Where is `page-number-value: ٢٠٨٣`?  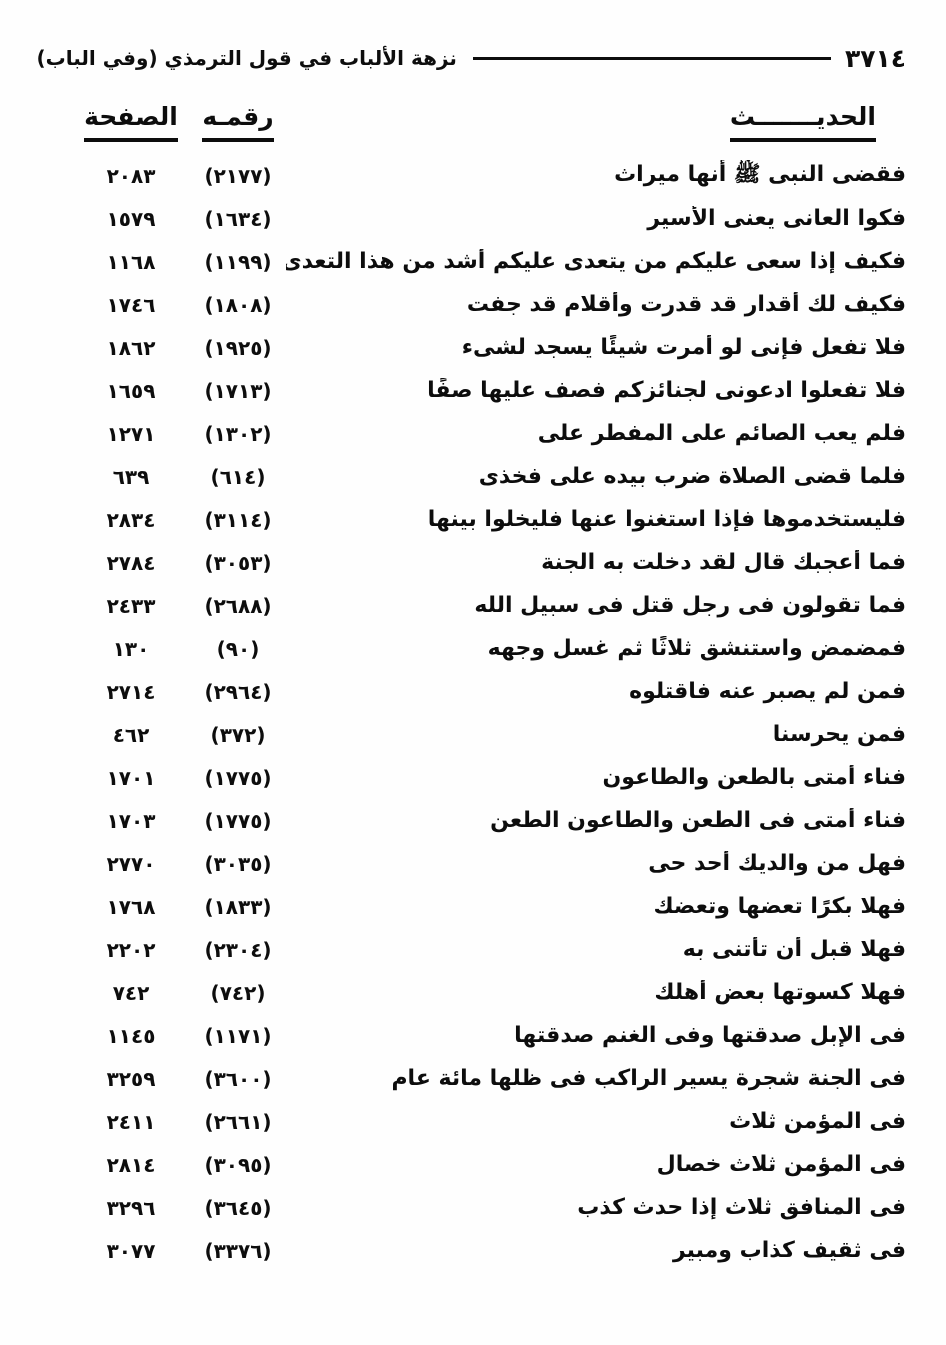 page-number-value: ٢٠٨٣ is located at coordinates (131, 175).